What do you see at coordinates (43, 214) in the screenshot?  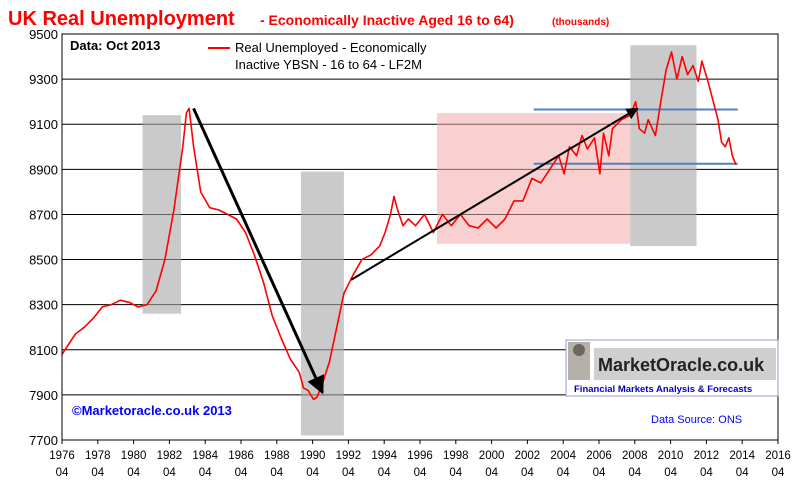 I see `y-tick-label: 8700` at bounding box center [43, 214].